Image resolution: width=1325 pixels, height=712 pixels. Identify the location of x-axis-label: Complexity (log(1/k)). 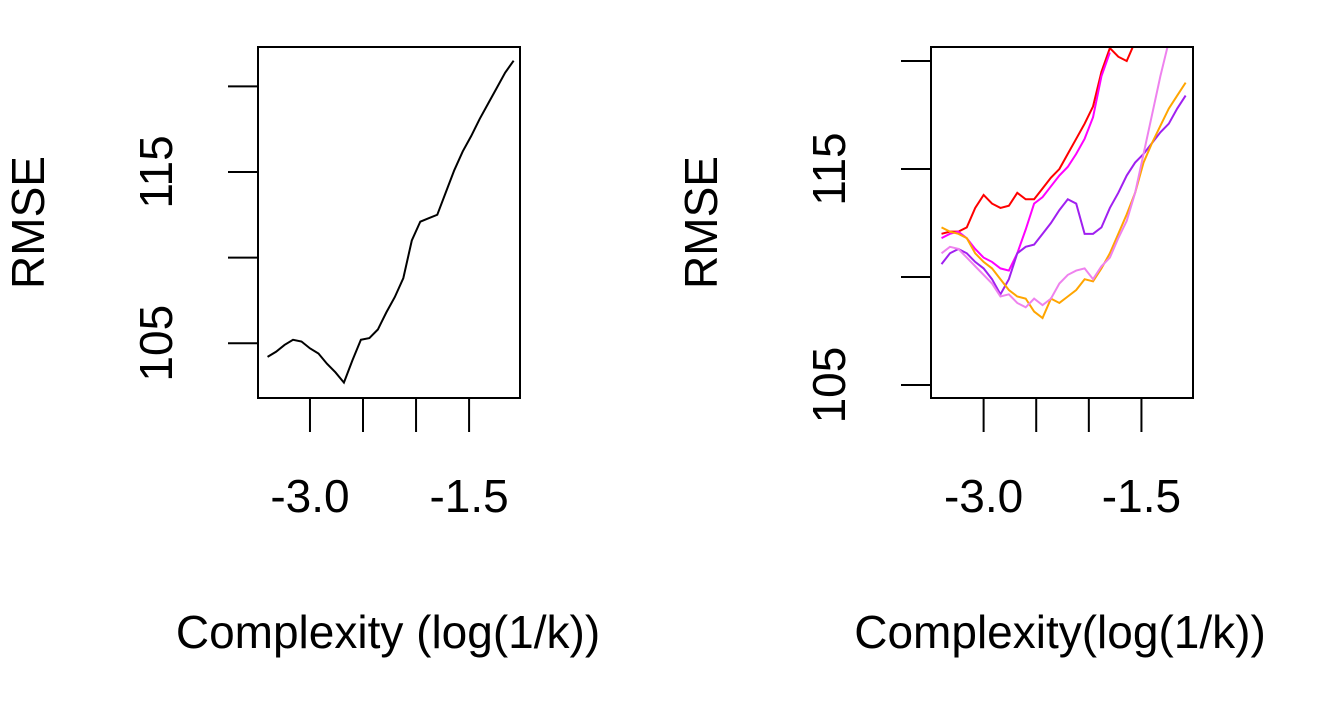
(388, 632).